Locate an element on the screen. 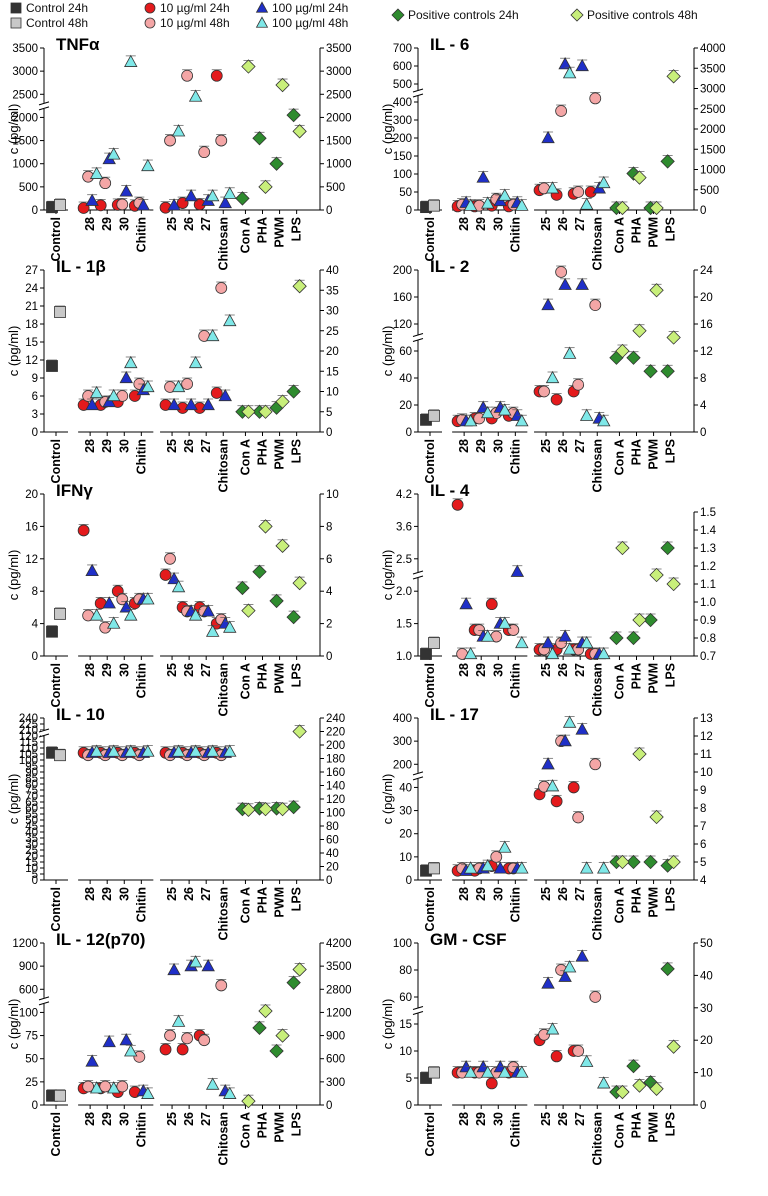  legend-label-2: 10 µg/ml 24h is located at coordinates (195, 8).